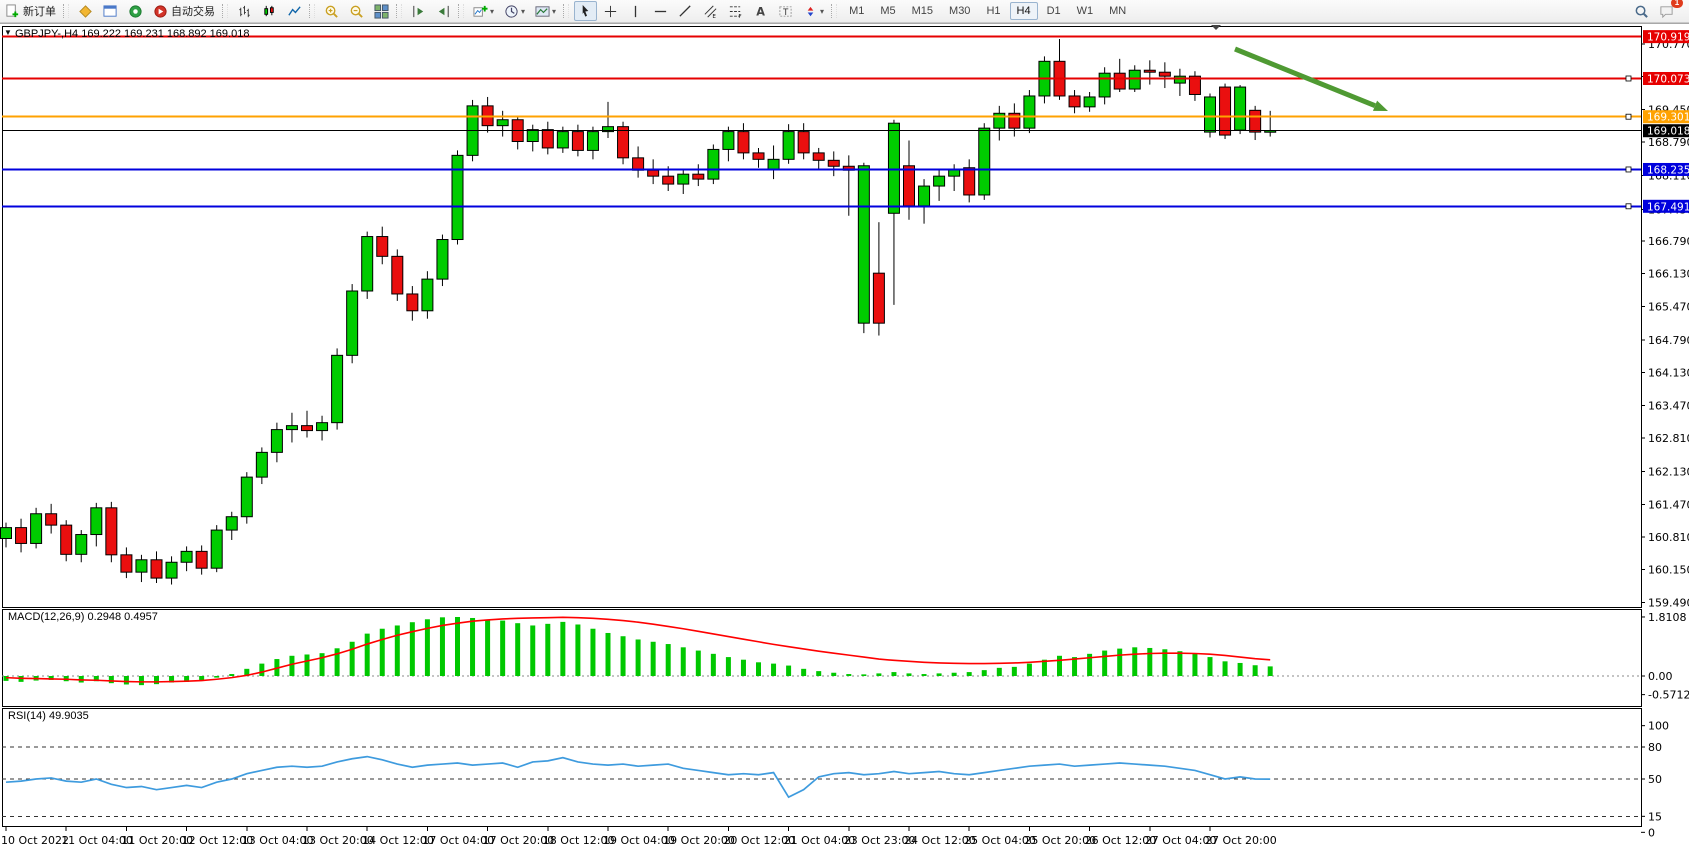 The image size is (1689, 857). Describe the element at coordinates (922, 11) in the screenshot. I see `timeframe-m15-button: M15` at that location.